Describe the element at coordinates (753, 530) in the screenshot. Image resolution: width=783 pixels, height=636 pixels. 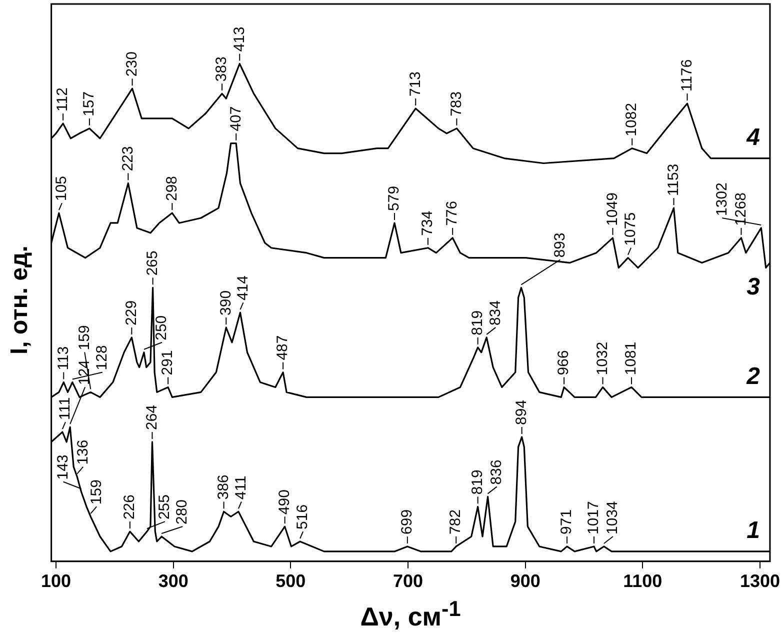
I see `series-label: 1` at that location.